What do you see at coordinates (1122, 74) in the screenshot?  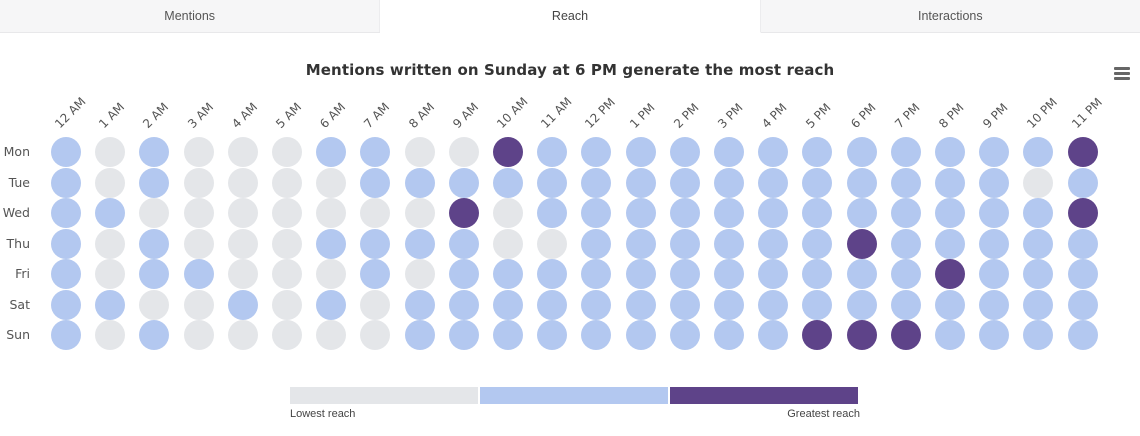 I see `hamburger-menu-icon` at bounding box center [1122, 74].